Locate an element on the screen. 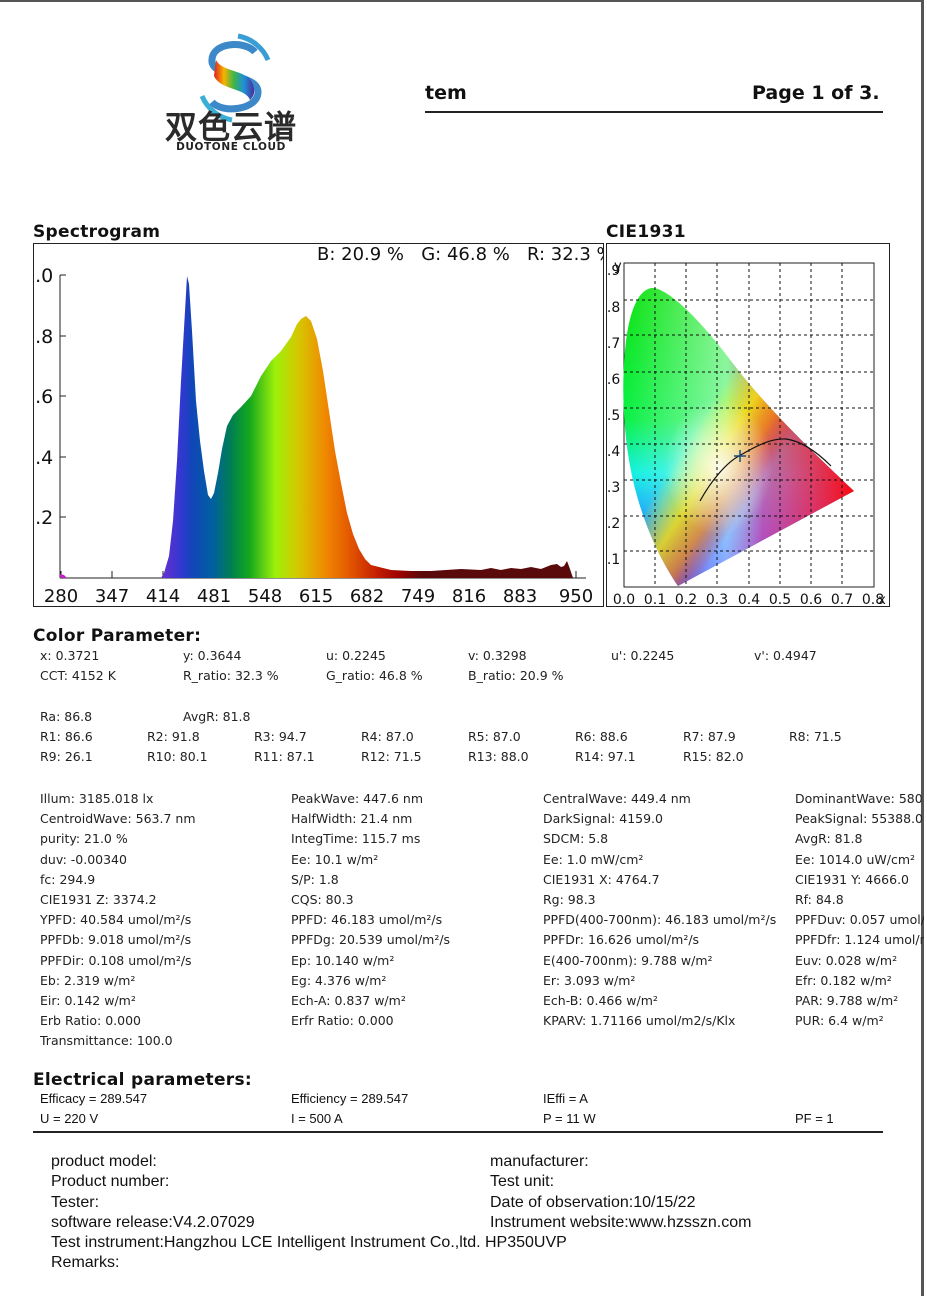 Image resolution: width=927 pixels, height=1296 pixels. rgb-ratio-summary: B: 20.9 % G: 46.8 % R: 32.3 % is located at coordinates (460, 254).